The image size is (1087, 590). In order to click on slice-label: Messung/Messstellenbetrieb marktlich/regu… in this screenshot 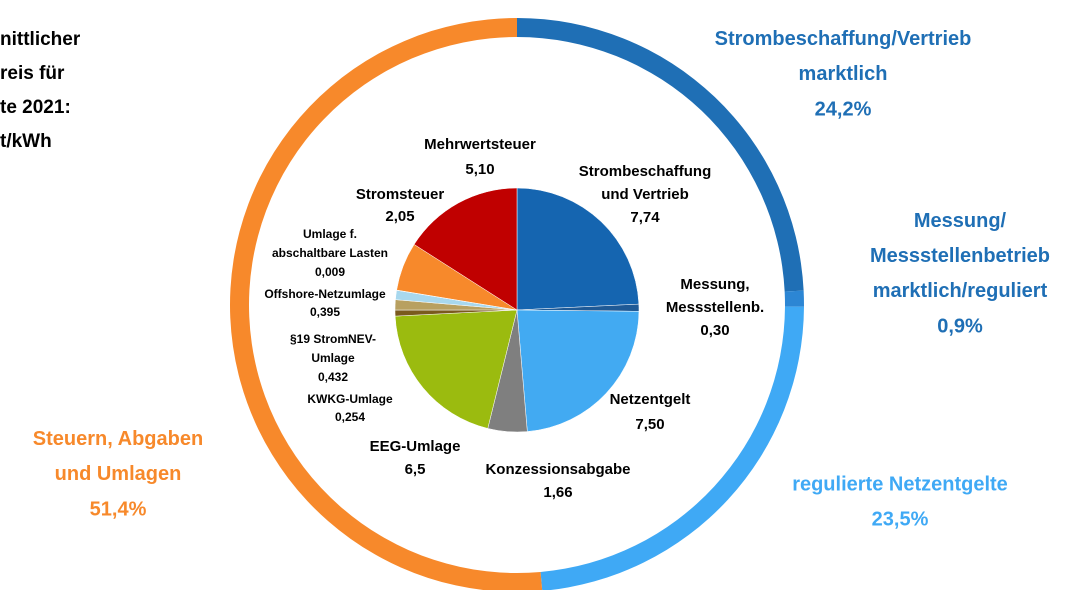, I will do `click(960, 256)`.